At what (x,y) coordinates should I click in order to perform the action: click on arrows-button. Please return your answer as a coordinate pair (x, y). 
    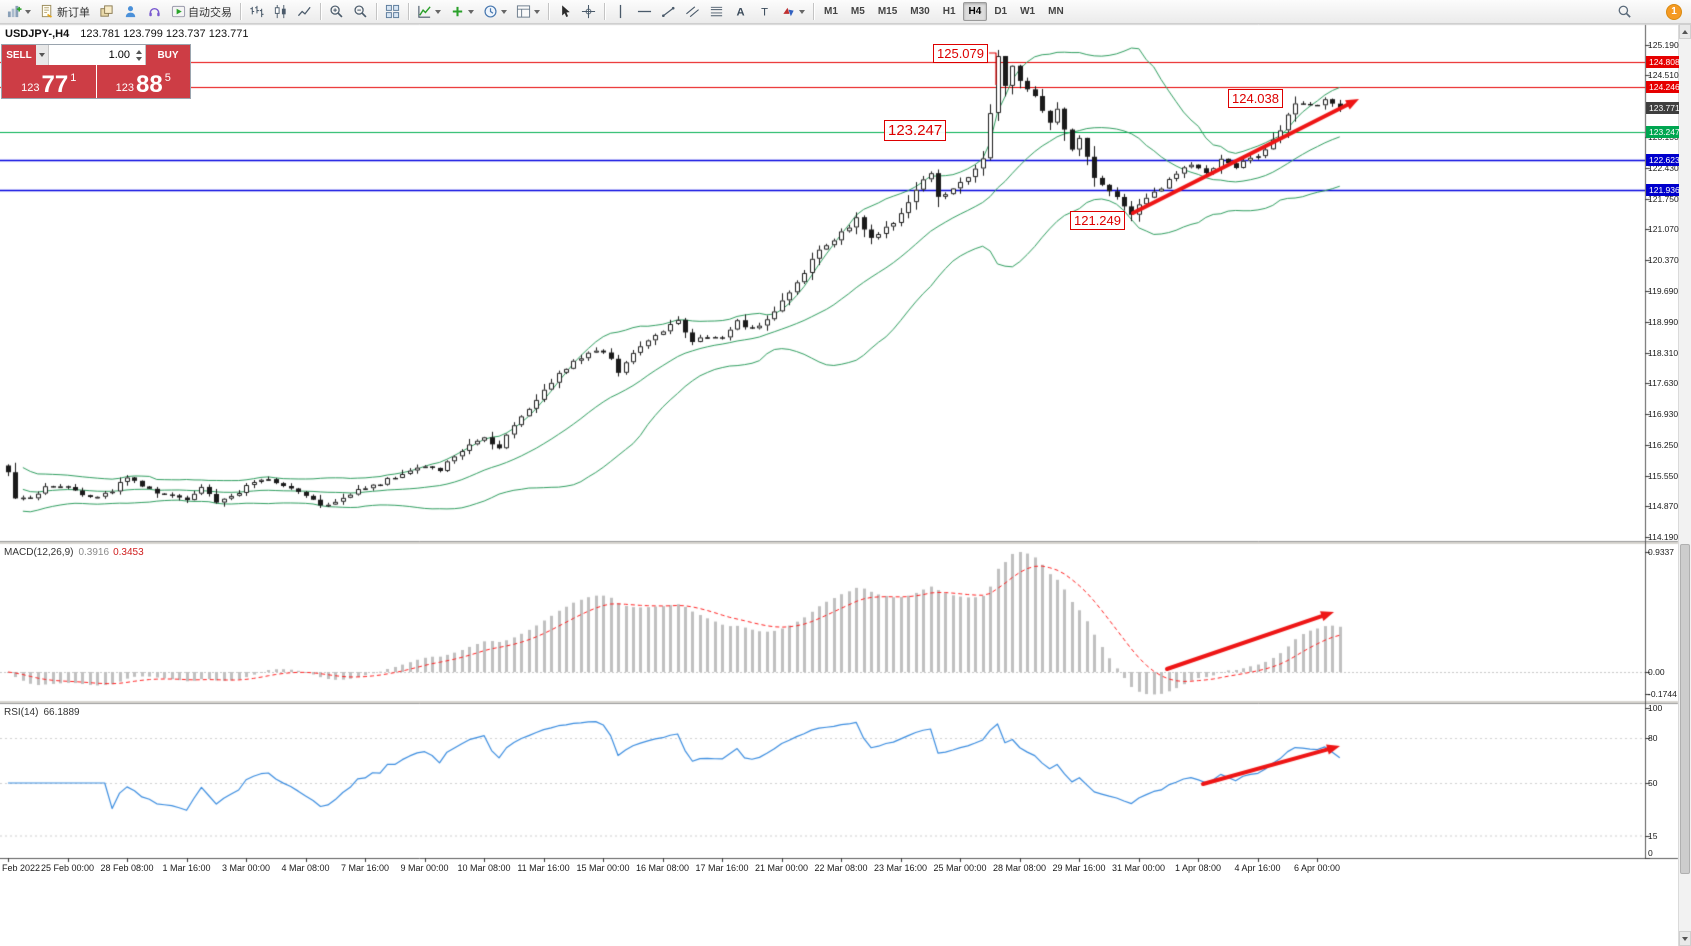
    Looking at the image, I should click on (793, 11).